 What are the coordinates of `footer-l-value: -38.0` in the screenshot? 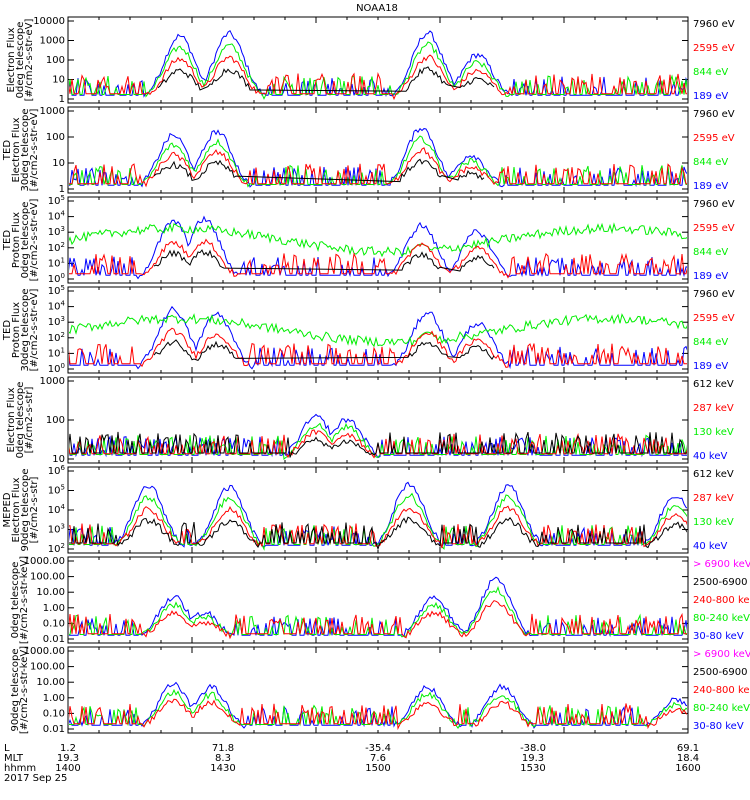 It's located at (533, 748).